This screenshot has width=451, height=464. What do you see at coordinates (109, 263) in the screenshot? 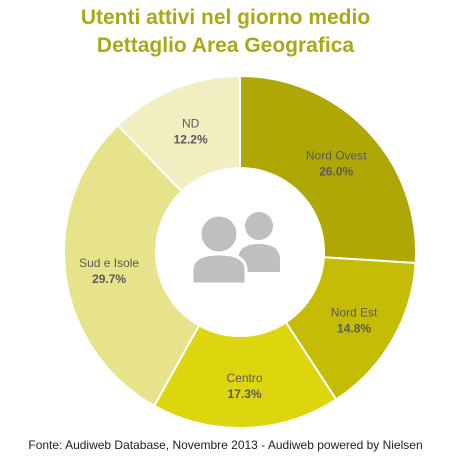
I see `slice-label: Sud e Isole` at bounding box center [109, 263].